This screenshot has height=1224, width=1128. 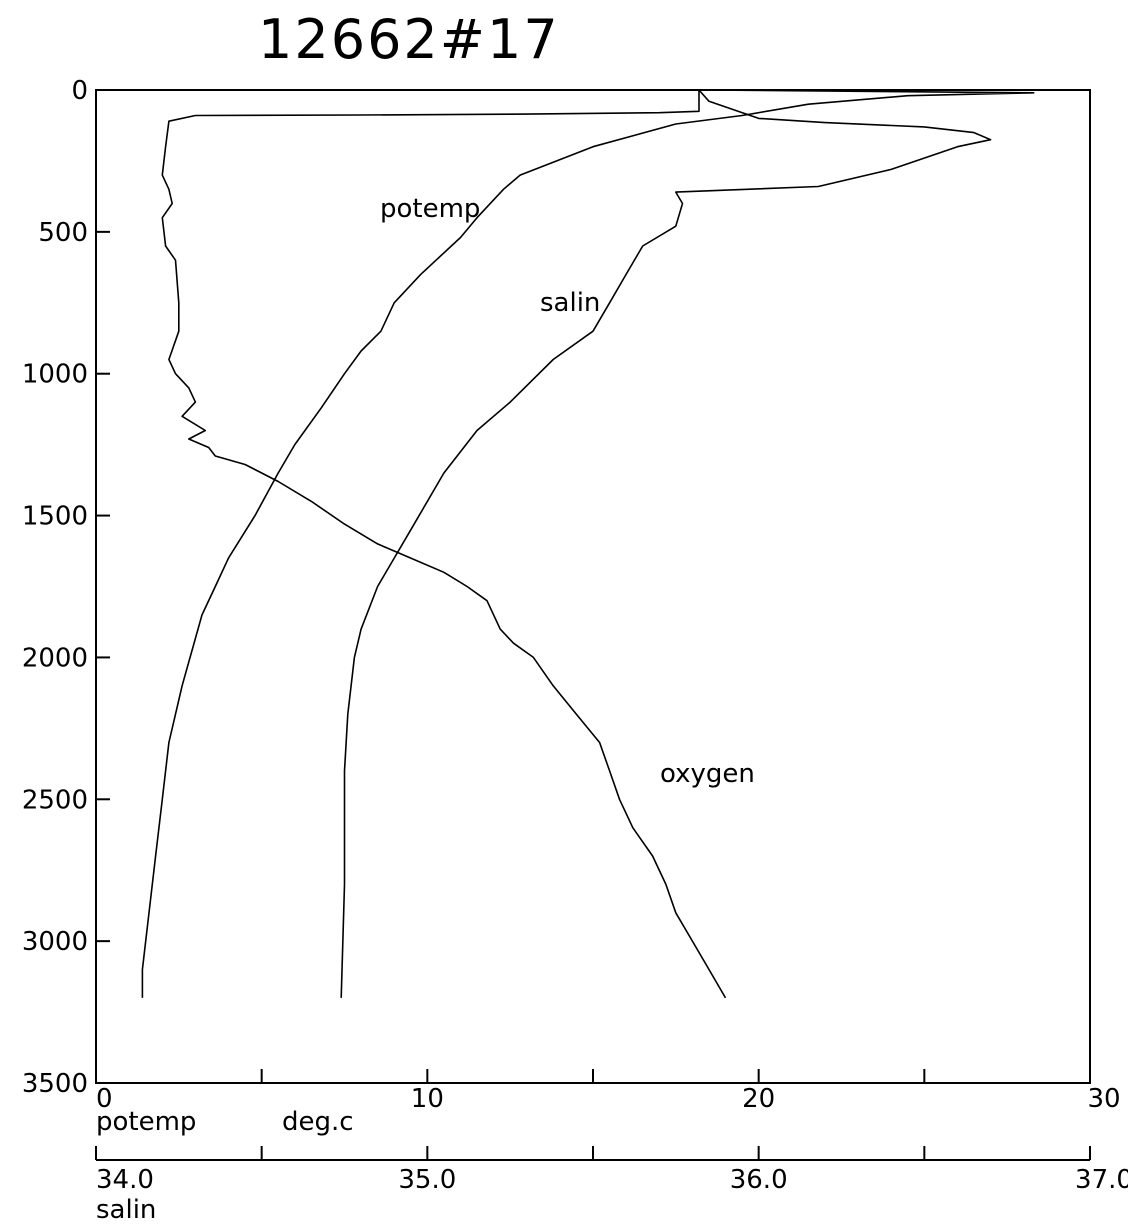 What do you see at coordinates (430, 209) in the screenshot?
I see `series-label-potemp: potemp` at bounding box center [430, 209].